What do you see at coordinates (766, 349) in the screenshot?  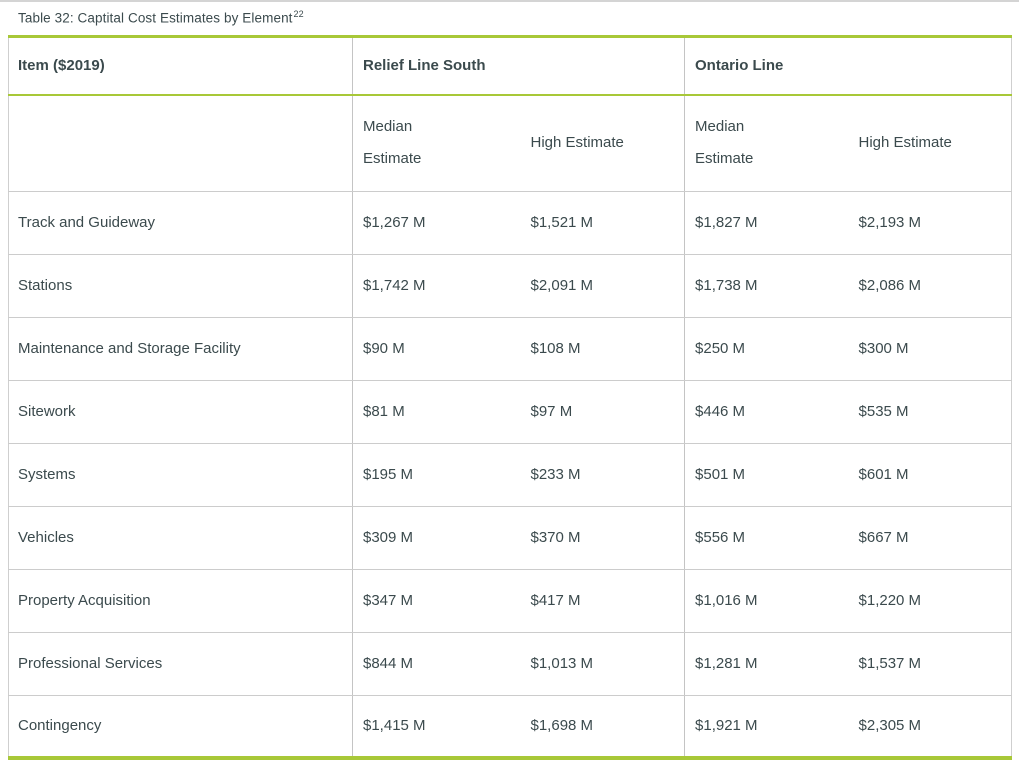 I see `value-cell: $250 M` at bounding box center [766, 349].